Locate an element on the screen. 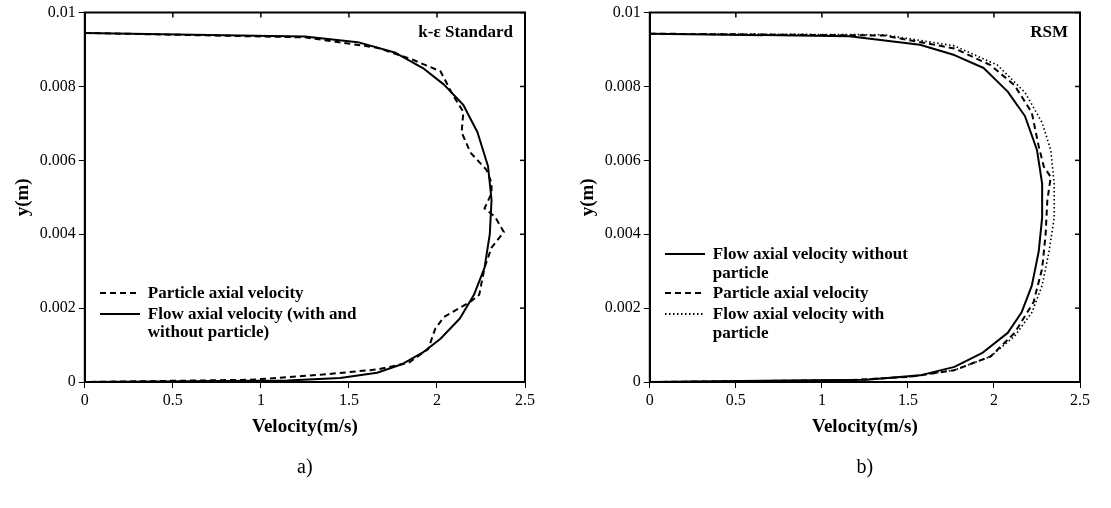 This screenshot has width=1111, height=508. text: b) is located at coordinates (865, 466).